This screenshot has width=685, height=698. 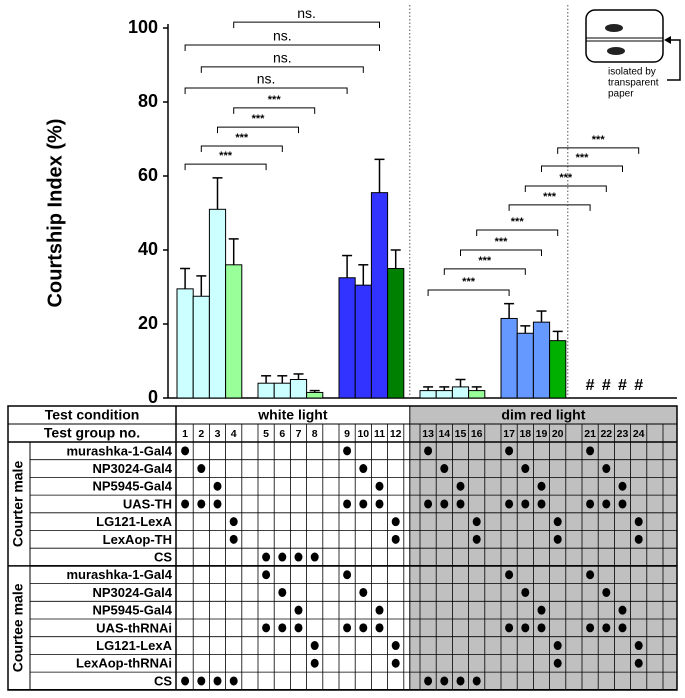 What do you see at coordinates (396, 434) in the screenshot?
I see `group-number: 12` at bounding box center [396, 434].